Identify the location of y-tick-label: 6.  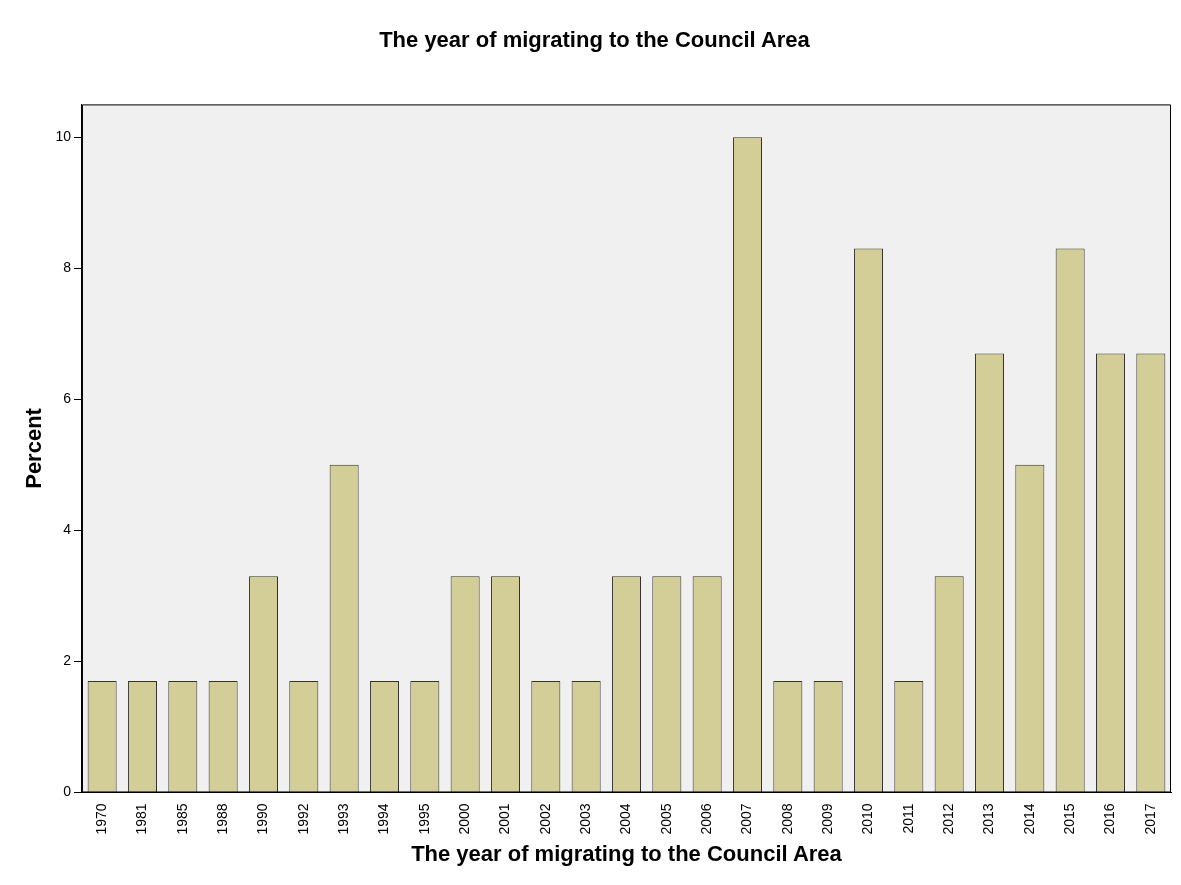
(67, 398).